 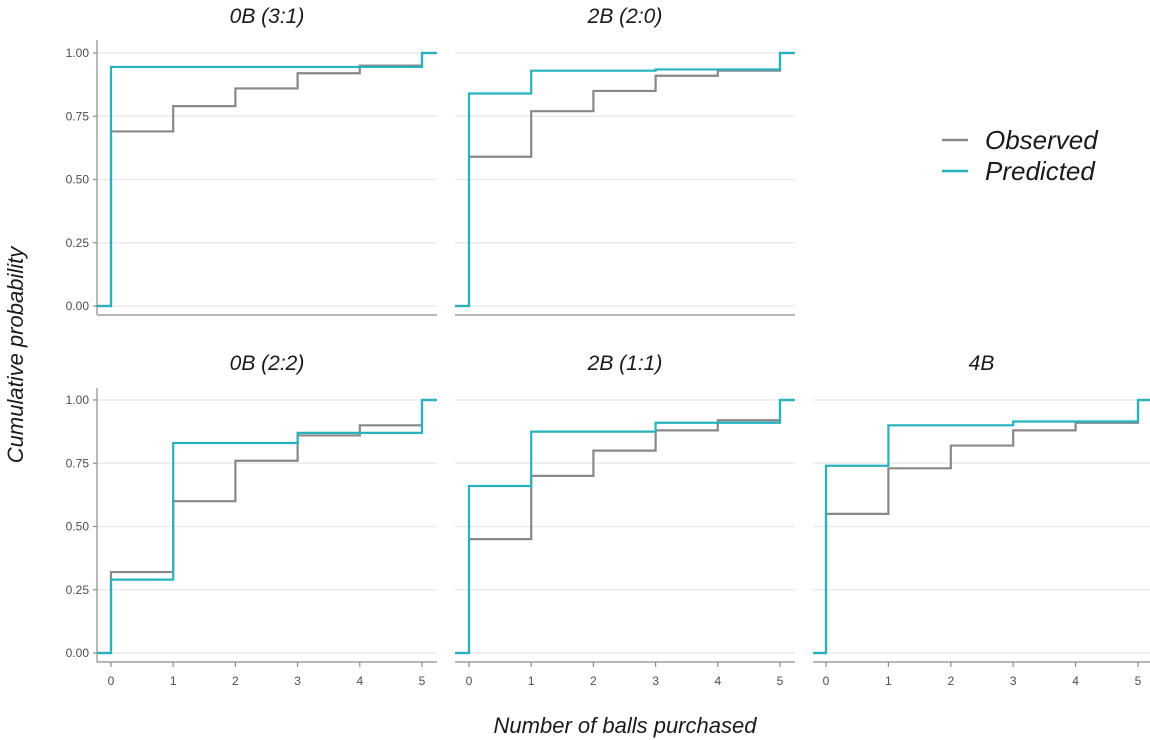 What do you see at coordinates (15, 354) in the screenshot?
I see `y-axis-title: Cumulative probability` at bounding box center [15, 354].